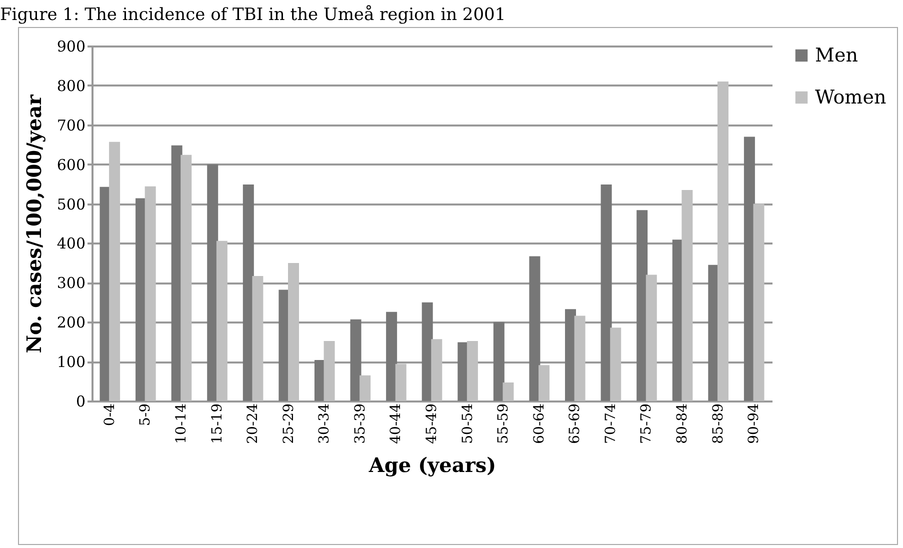  Describe the element at coordinates (253, 15) in the screenshot. I see `chart-title: Figure 1: The incidence of TBI in the Umeå region in 2001` at that location.